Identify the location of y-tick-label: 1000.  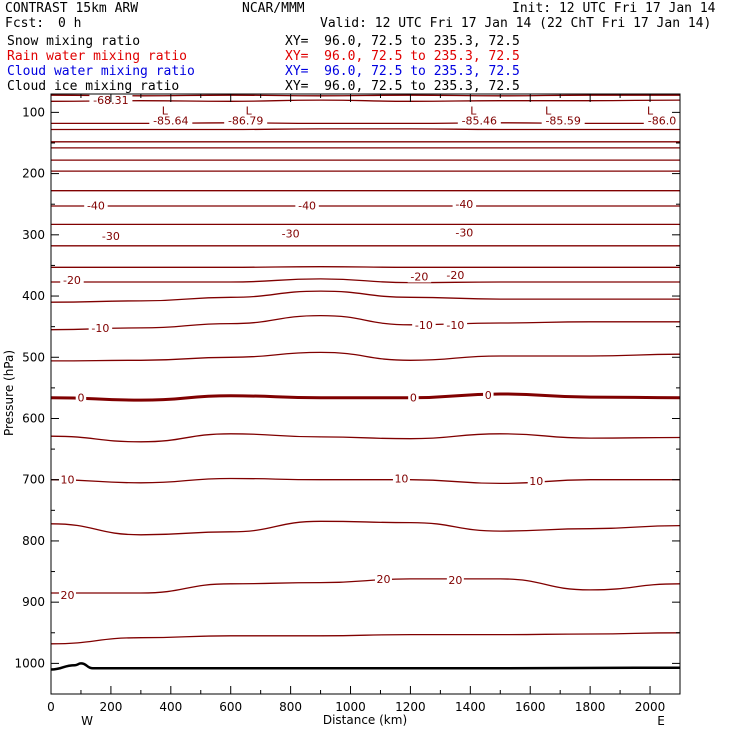
(29, 663).